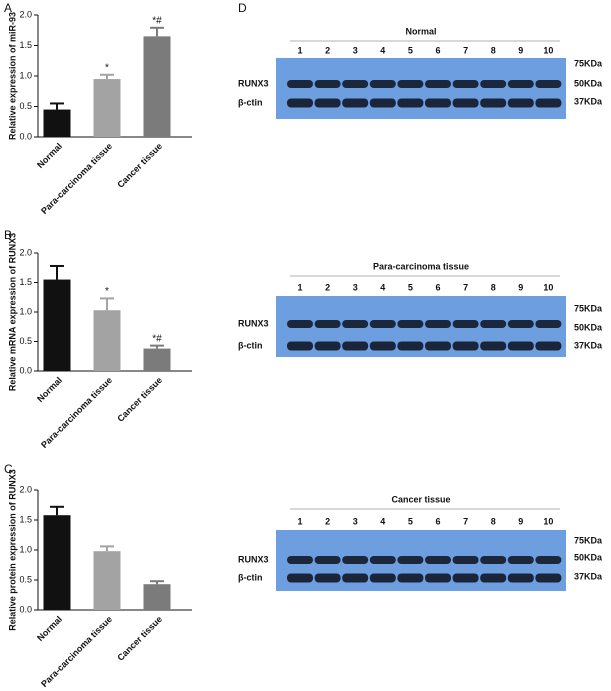  I want to click on y-tick-label: 1.0, so click(25, 549).